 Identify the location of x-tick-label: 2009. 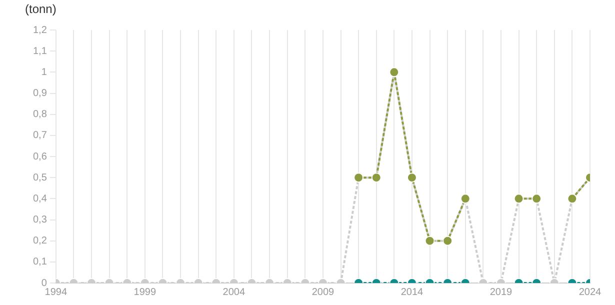
(323, 292).